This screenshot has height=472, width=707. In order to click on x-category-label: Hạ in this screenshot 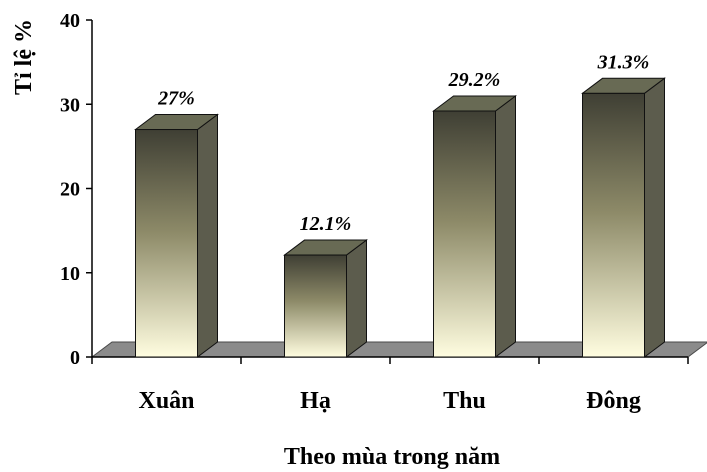, I will do `click(315, 401)`.